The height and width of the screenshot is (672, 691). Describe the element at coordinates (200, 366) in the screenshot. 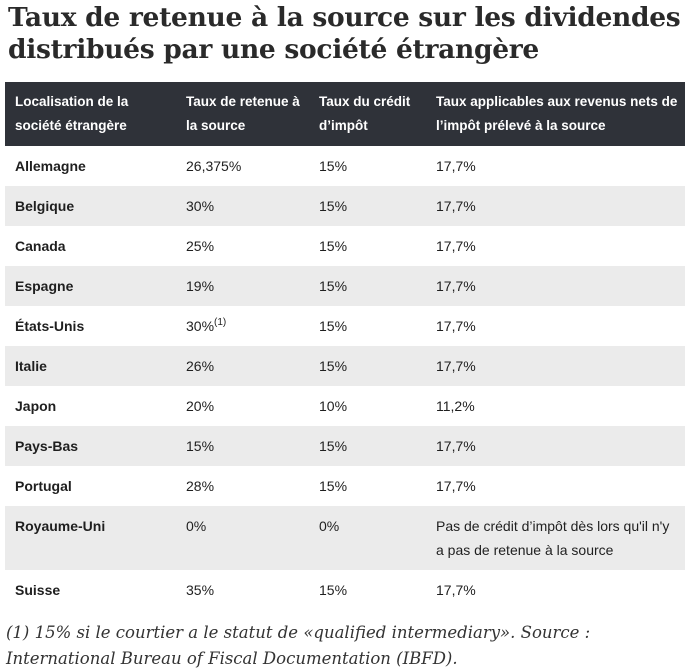

I see `withholding-value: 26%` at that location.